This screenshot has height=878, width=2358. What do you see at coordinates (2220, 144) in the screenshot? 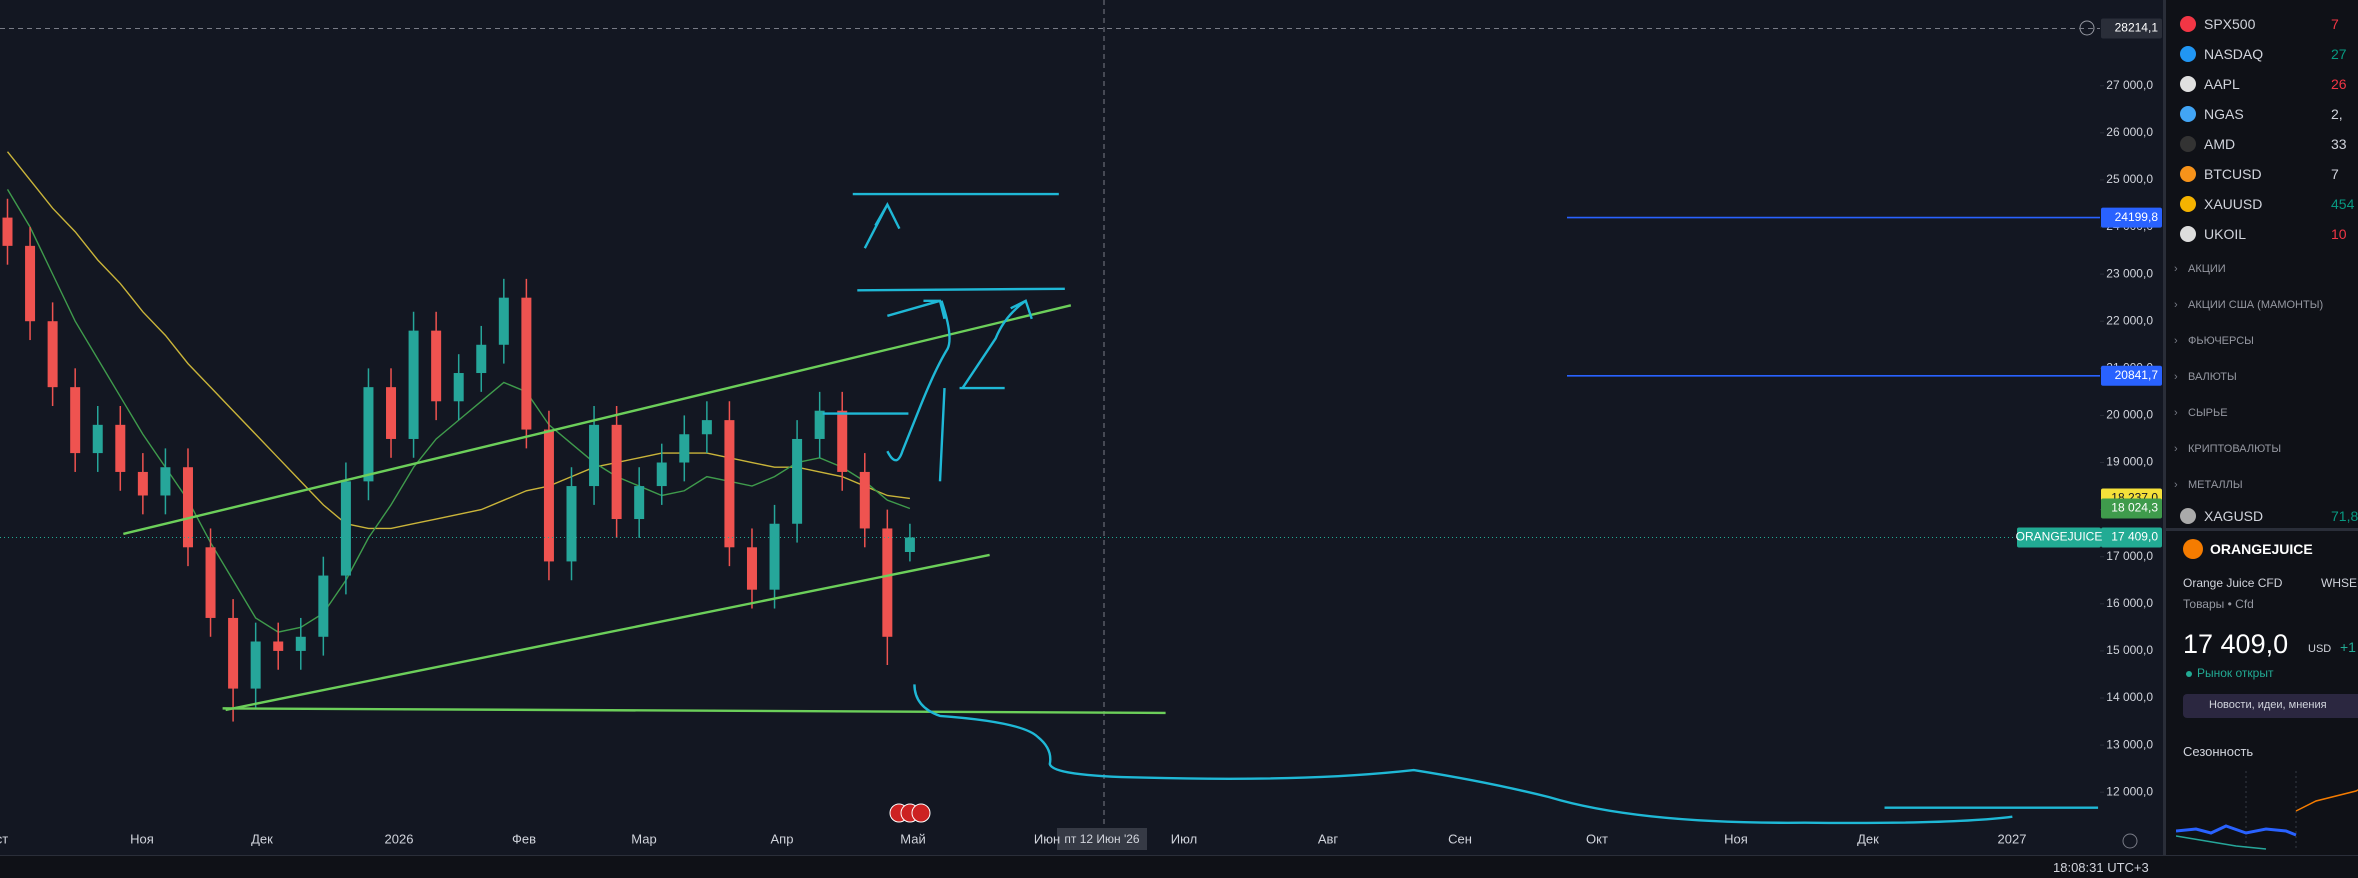
I see `symbol: AMD` at bounding box center [2220, 144].